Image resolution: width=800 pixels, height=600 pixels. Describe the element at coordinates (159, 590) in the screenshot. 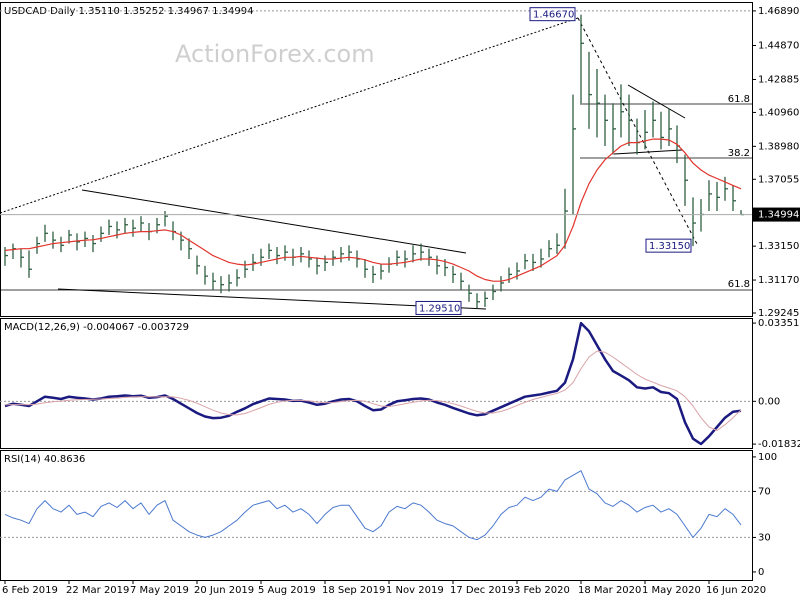

I see `x-tick-label: 7 May 2019` at that location.